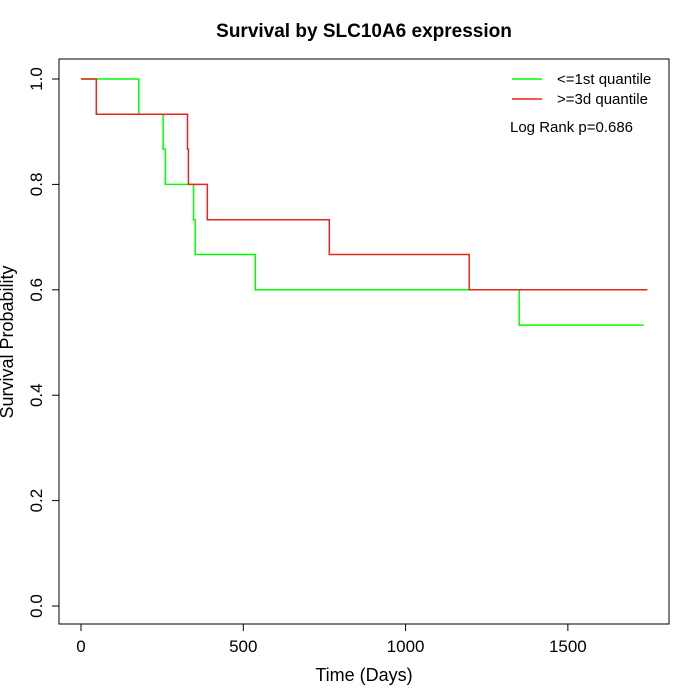 The width and height of the screenshot is (700, 700). What do you see at coordinates (8, 341) in the screenshot?
I see `y-axis-label: Survival Probability` at bounding box center [8, 341].